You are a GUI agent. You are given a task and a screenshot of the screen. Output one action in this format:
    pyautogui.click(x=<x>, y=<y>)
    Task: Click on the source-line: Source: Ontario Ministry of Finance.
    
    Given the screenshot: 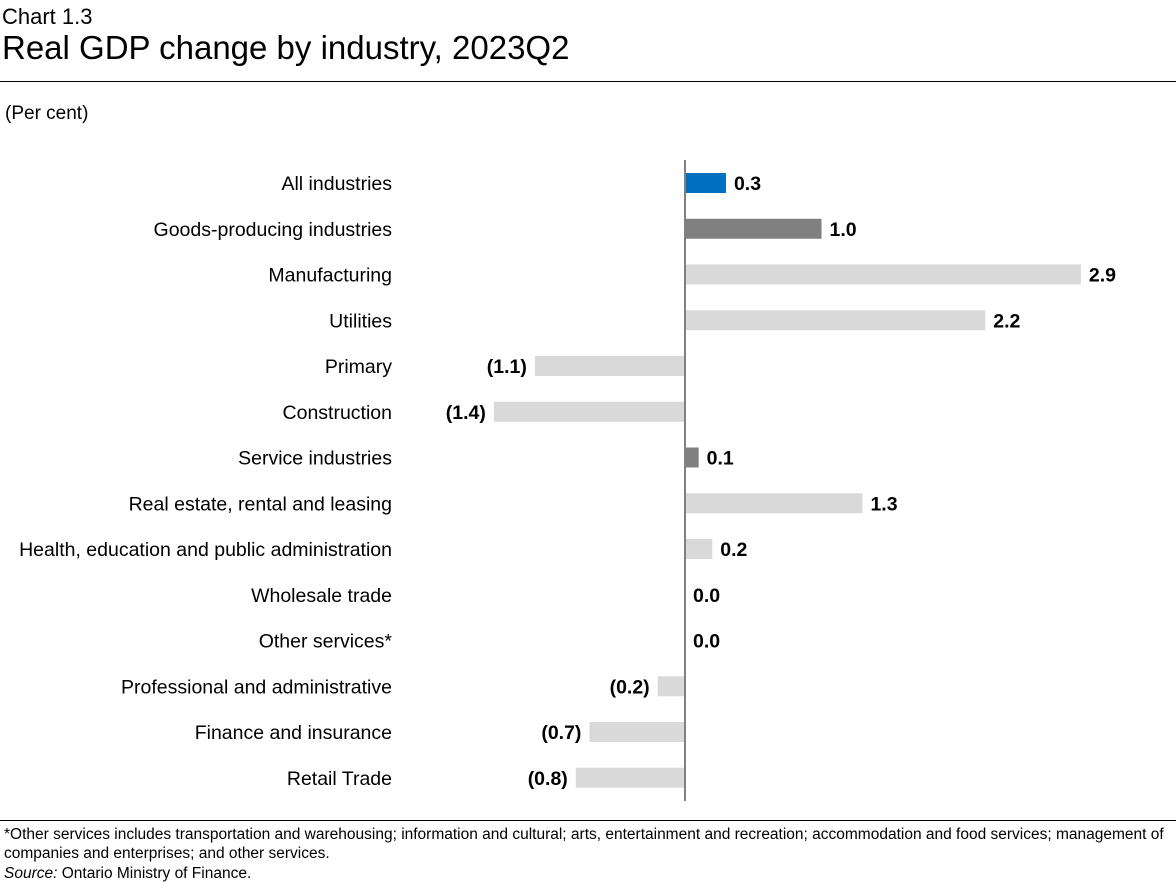 What is the action you would take?
    pyautogui.click(x=127, y=873)
    